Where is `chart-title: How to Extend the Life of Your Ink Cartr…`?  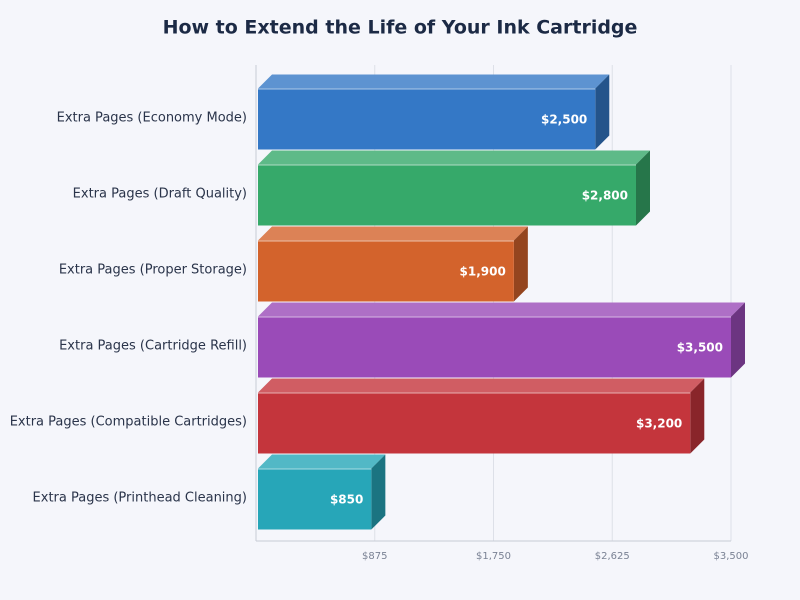 chart-title: How to Extend the Life of Your Ink Cartr… is located at coordinates (400, 28).